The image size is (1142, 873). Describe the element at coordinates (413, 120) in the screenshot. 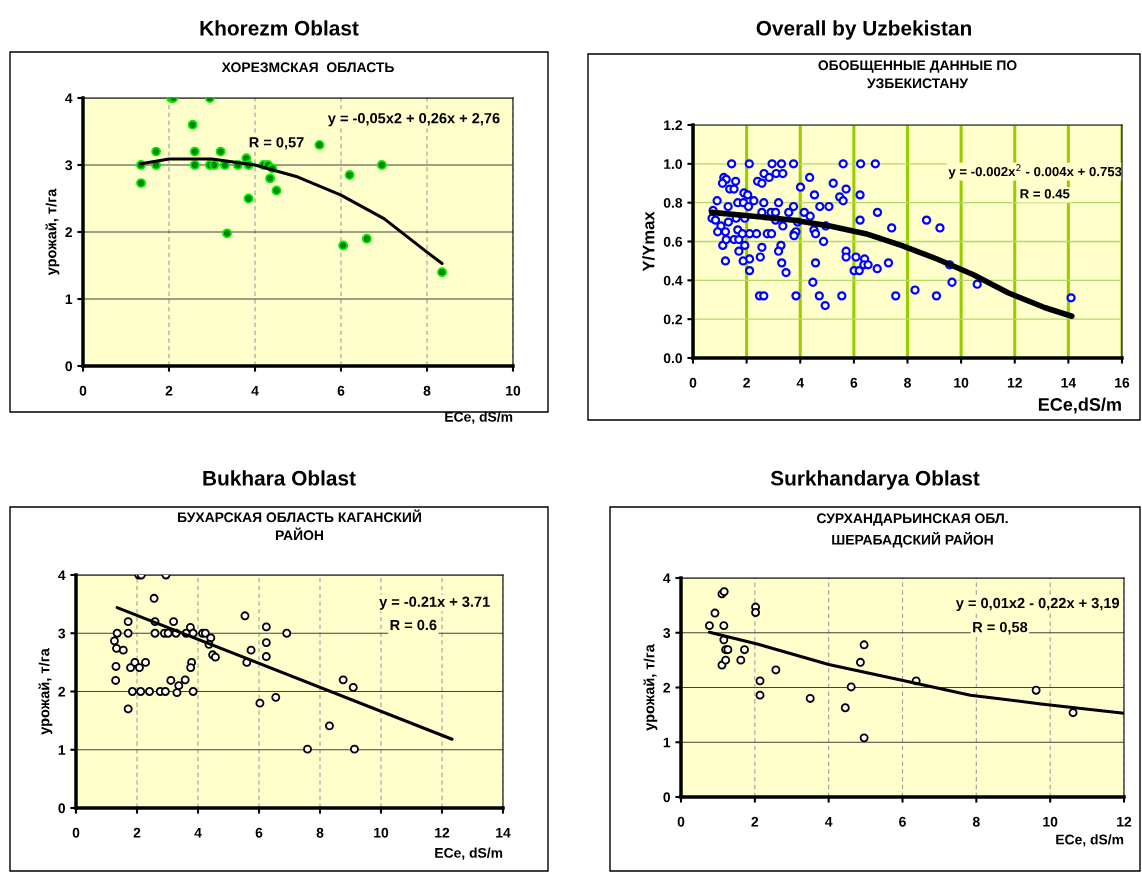

I see `annotation: y = -0,05x2 + 0,26x + 2,76` at that location.